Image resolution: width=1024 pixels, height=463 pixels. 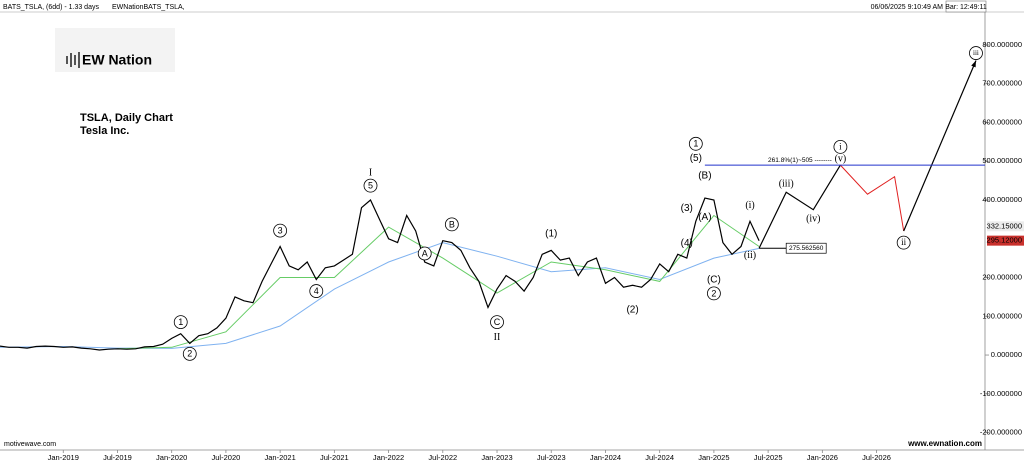 I want to click on wave-label: 5, so click(x=370, y=186).